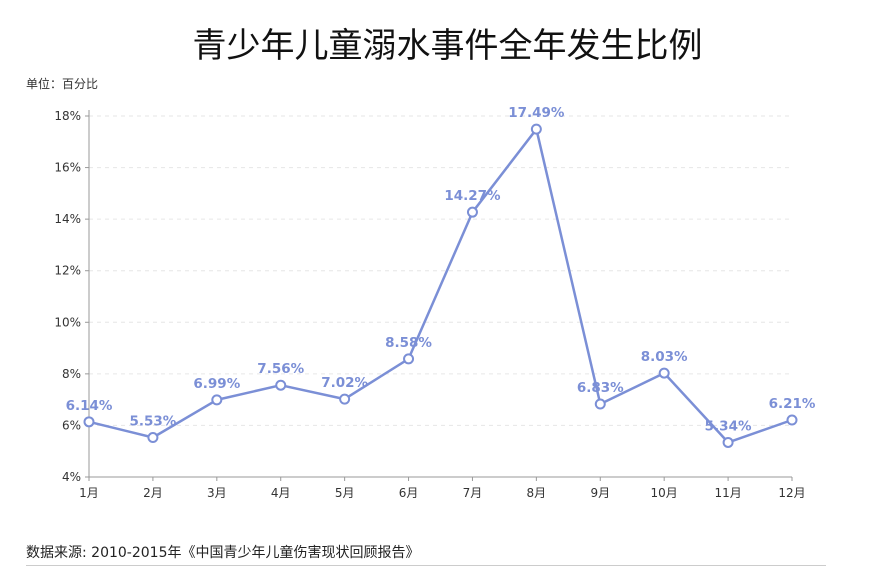  What do you see at coordinates (67, 219) in the screenshot?
I see `y-tick-label: 14%` at bounding box center [67, 219].